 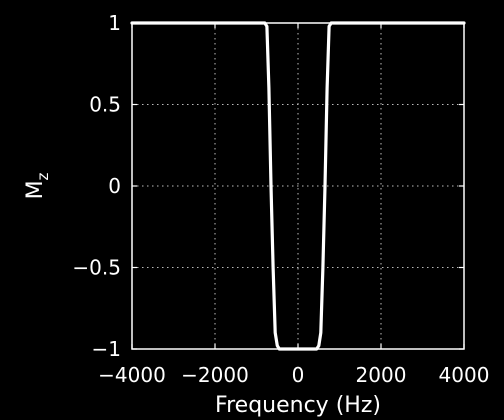 I want to click on y-axis-label: Mz, so click(x=37, y=185).